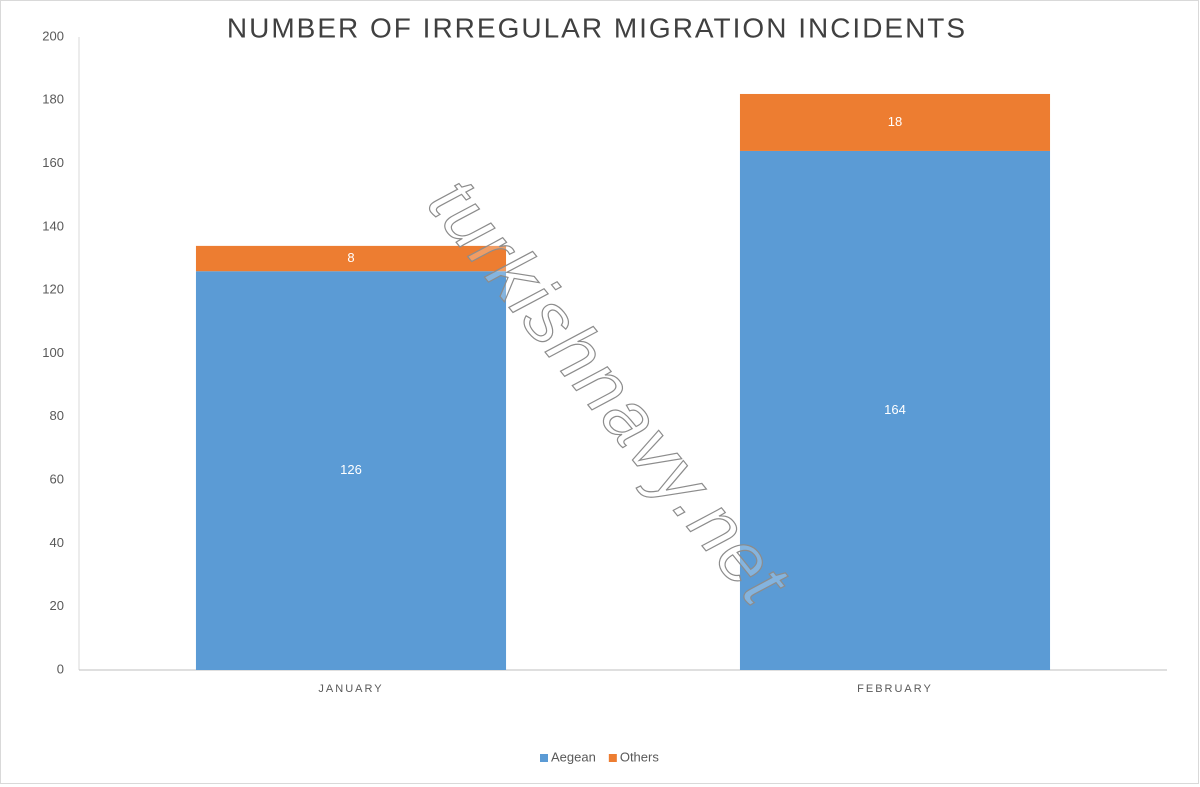  Describe the element at coordinates (573, 756) in the screenshot. I see `legend-label: Aegean` at that location.